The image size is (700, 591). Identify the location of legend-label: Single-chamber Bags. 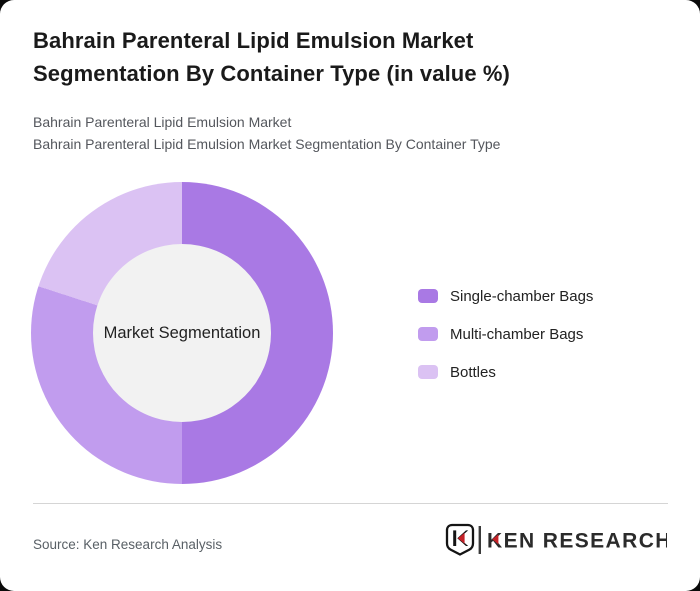
(522, 296).